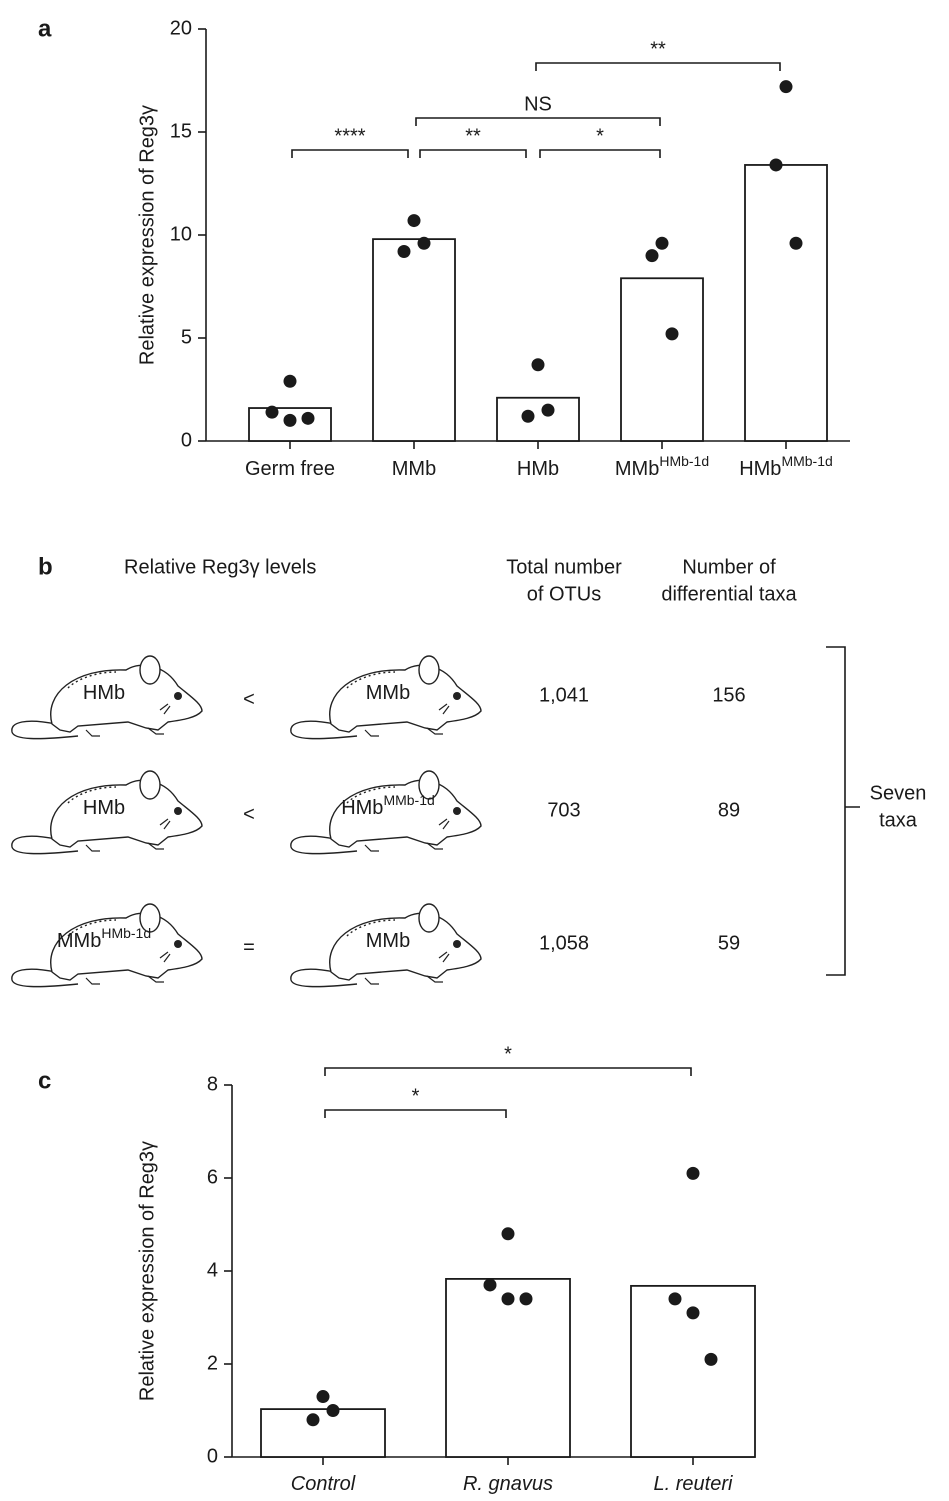  I want to click on y-tick-label: 5, so click(186, 337).